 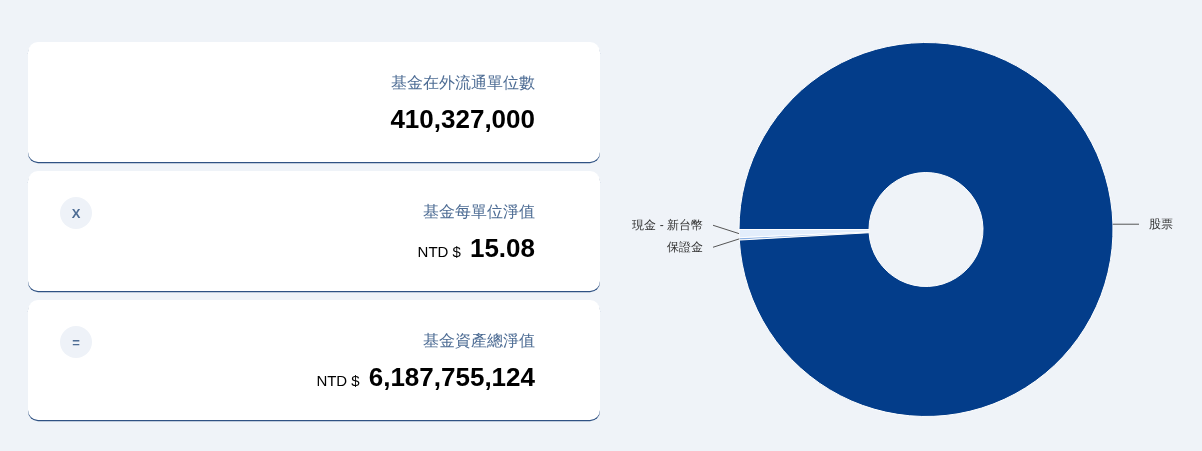 I want to click on text: 基金每單位淨值, so click(x=479, y=211).